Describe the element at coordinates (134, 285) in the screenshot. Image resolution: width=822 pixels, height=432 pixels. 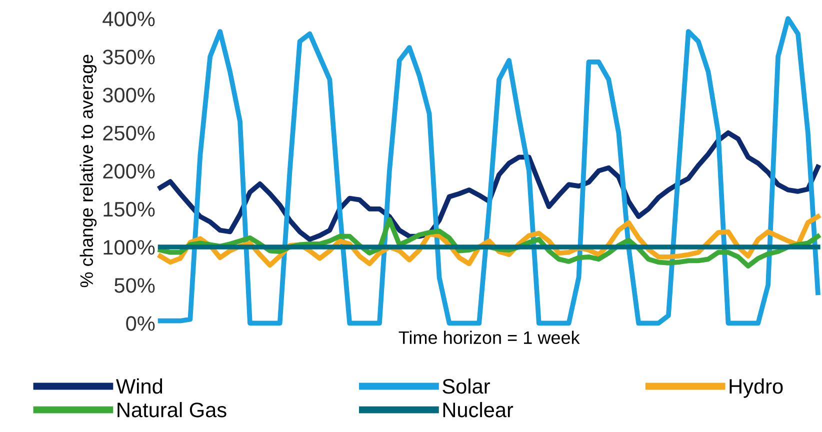
I see `y-tick-label: 50%` at that location.